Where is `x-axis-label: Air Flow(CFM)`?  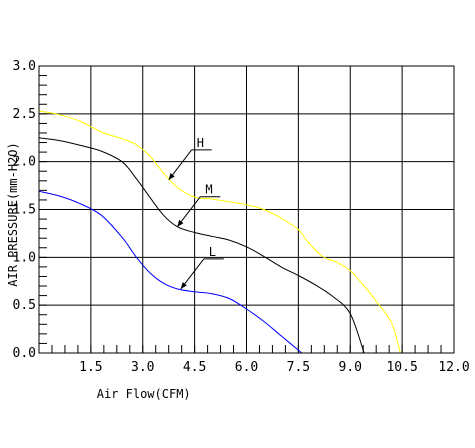 x-axis-label: Air Flow(CFM) is located at coordinates (144, 394).